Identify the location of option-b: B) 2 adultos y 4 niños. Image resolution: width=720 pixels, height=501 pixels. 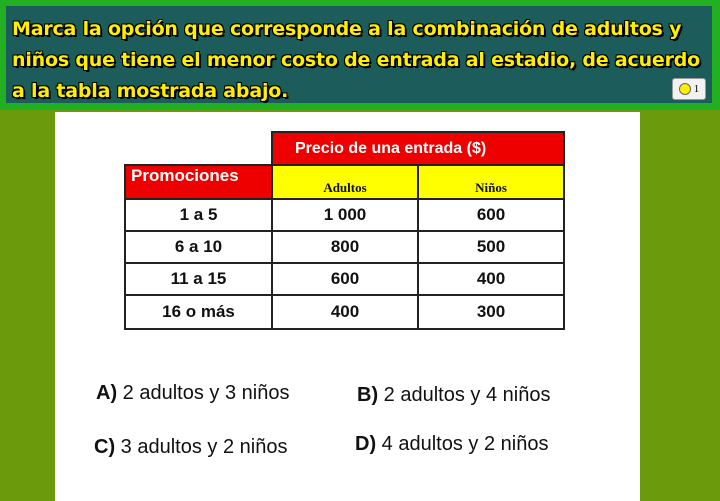
(453, 395).